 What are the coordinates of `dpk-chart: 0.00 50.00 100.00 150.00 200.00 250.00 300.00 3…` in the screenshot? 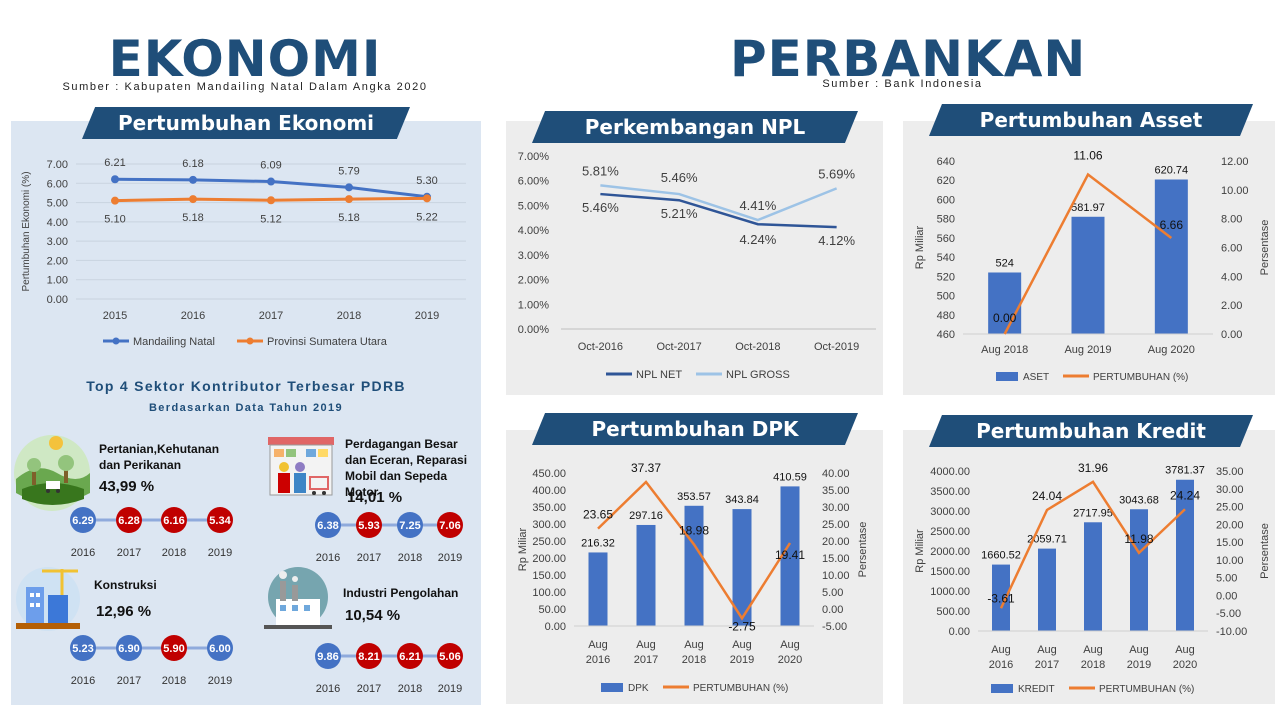 It's located at (693, 577).